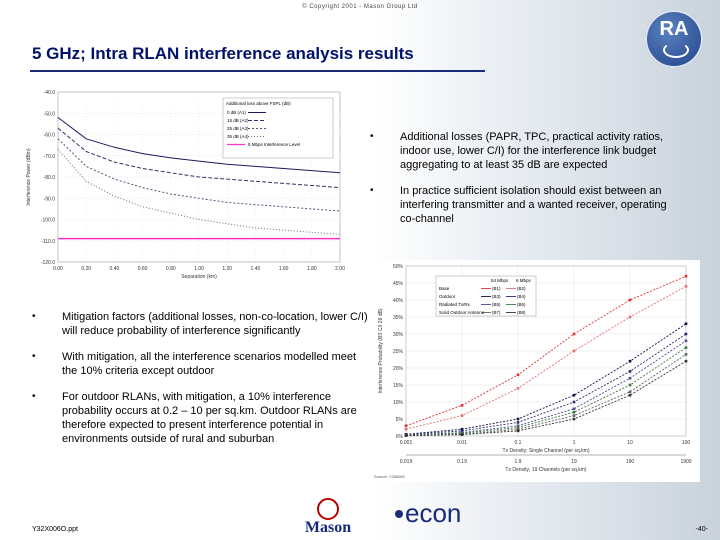 The width and height of the screenshot is (720, 540). I want to click on y-axis-label: Interference Probability (BS C/I 29 dB), so click(381, 350).